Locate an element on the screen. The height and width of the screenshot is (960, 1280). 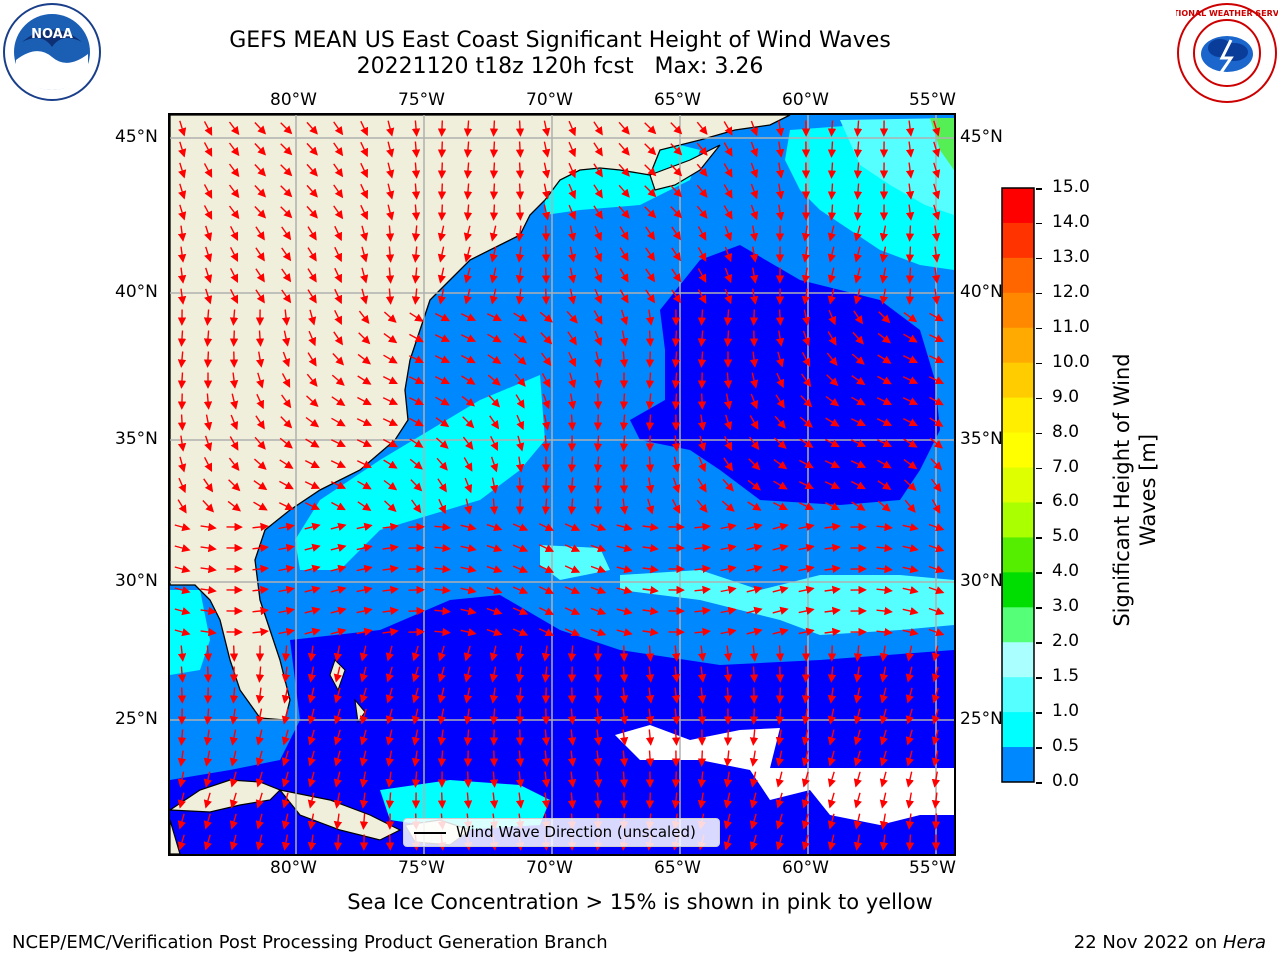
map-legend: Wind Wave Direction (unscaled) is located at coordinates (561, 832).